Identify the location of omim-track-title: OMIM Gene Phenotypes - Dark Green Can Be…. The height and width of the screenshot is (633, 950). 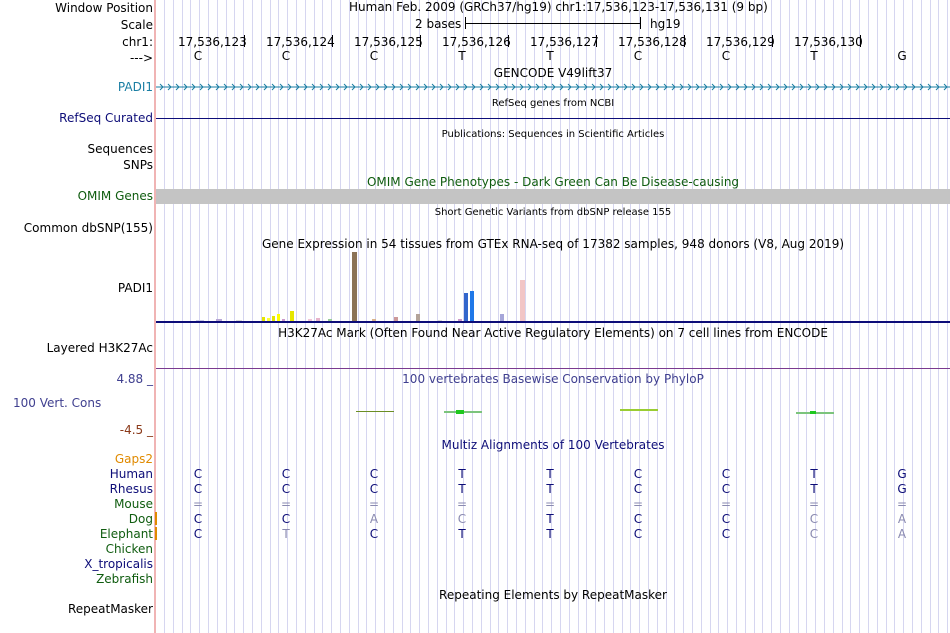
(553, 182).